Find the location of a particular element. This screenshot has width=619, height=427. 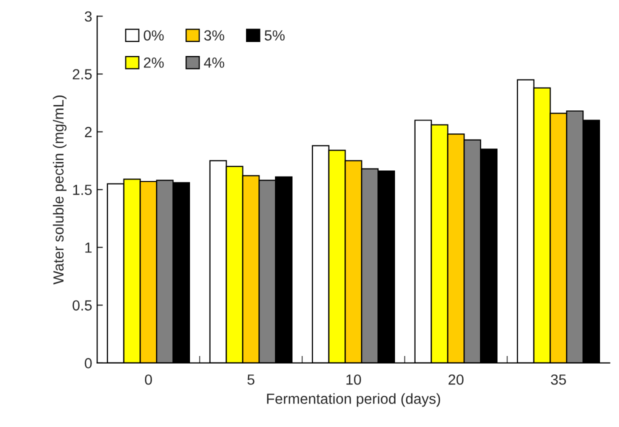

x-tick-label: 35 is located at coordinates (558, 379).